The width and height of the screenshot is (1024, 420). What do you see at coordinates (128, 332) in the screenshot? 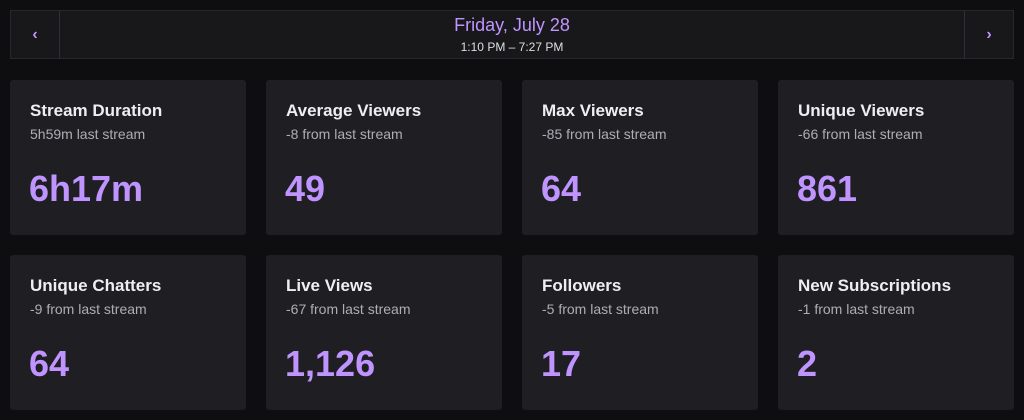
I see `stat-card: Unique Chatters -9 from last stream 64` at bounding box center [128, 332].